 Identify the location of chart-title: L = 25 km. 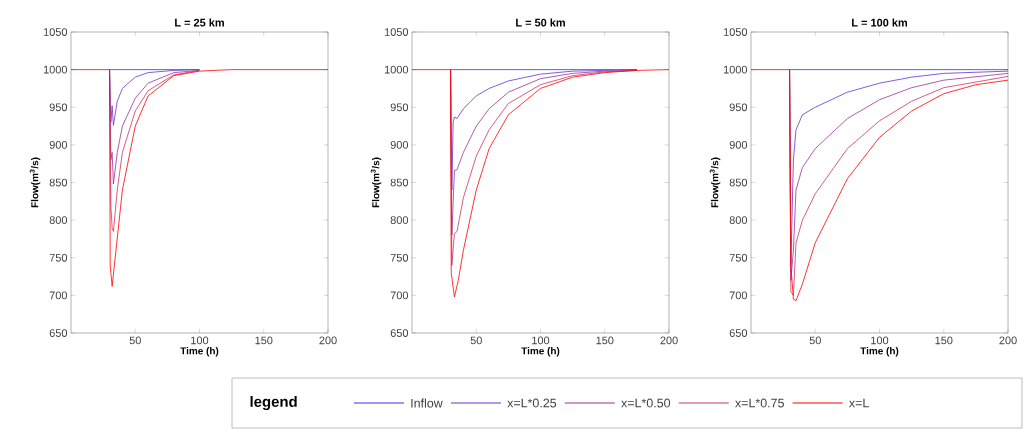
(199, 22).